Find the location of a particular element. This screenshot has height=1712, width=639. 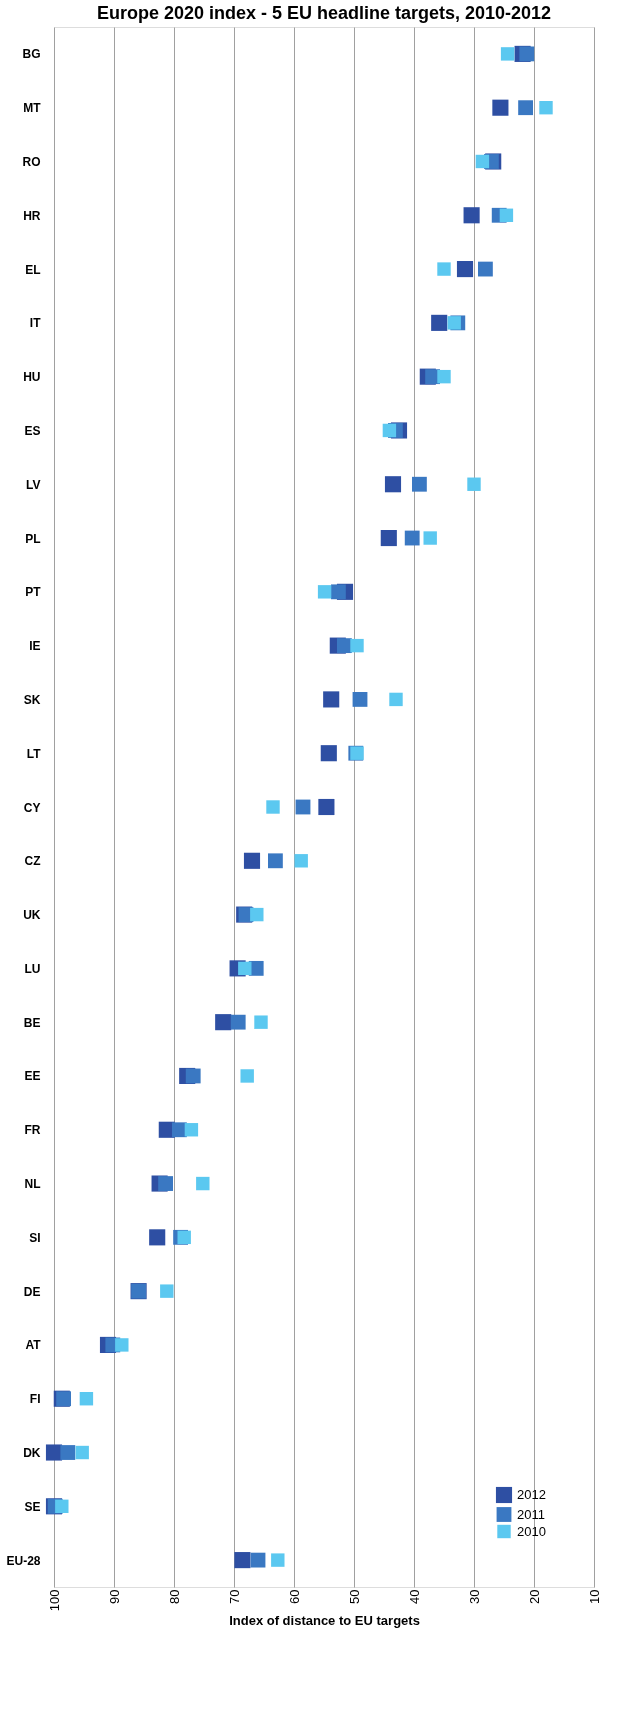

y-tick-label: SI is located at coordinates (35, 1237).